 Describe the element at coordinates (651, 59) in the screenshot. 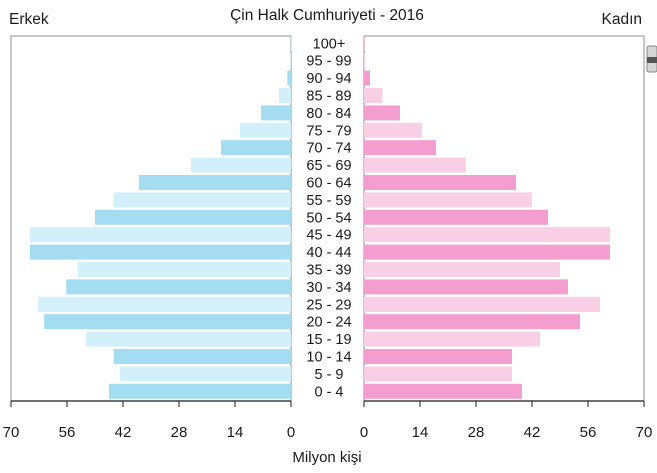

I see `pen-icon` at that location.